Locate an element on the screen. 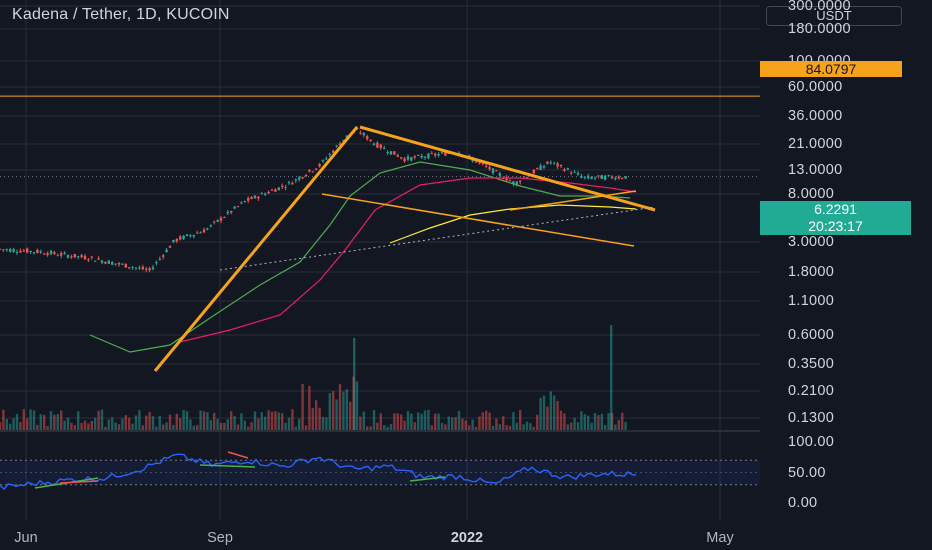 Image resolution: width=932 pixels, height=550 pixels. price-tick-label: 0.6000 is located at coordinates (811, 335).